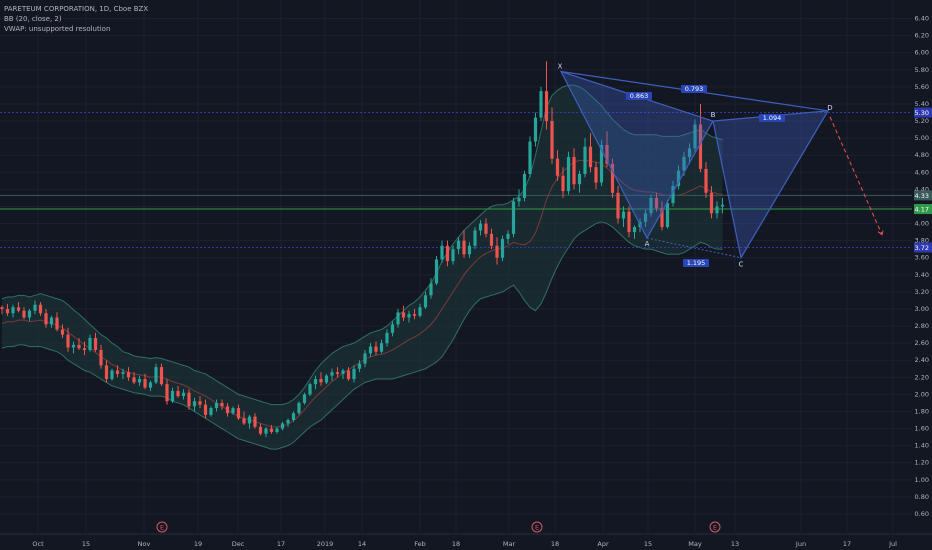  Describe the element at coordinates (922, 224) in the screenshot. I see `price-tick-12: 4.00` at that location.